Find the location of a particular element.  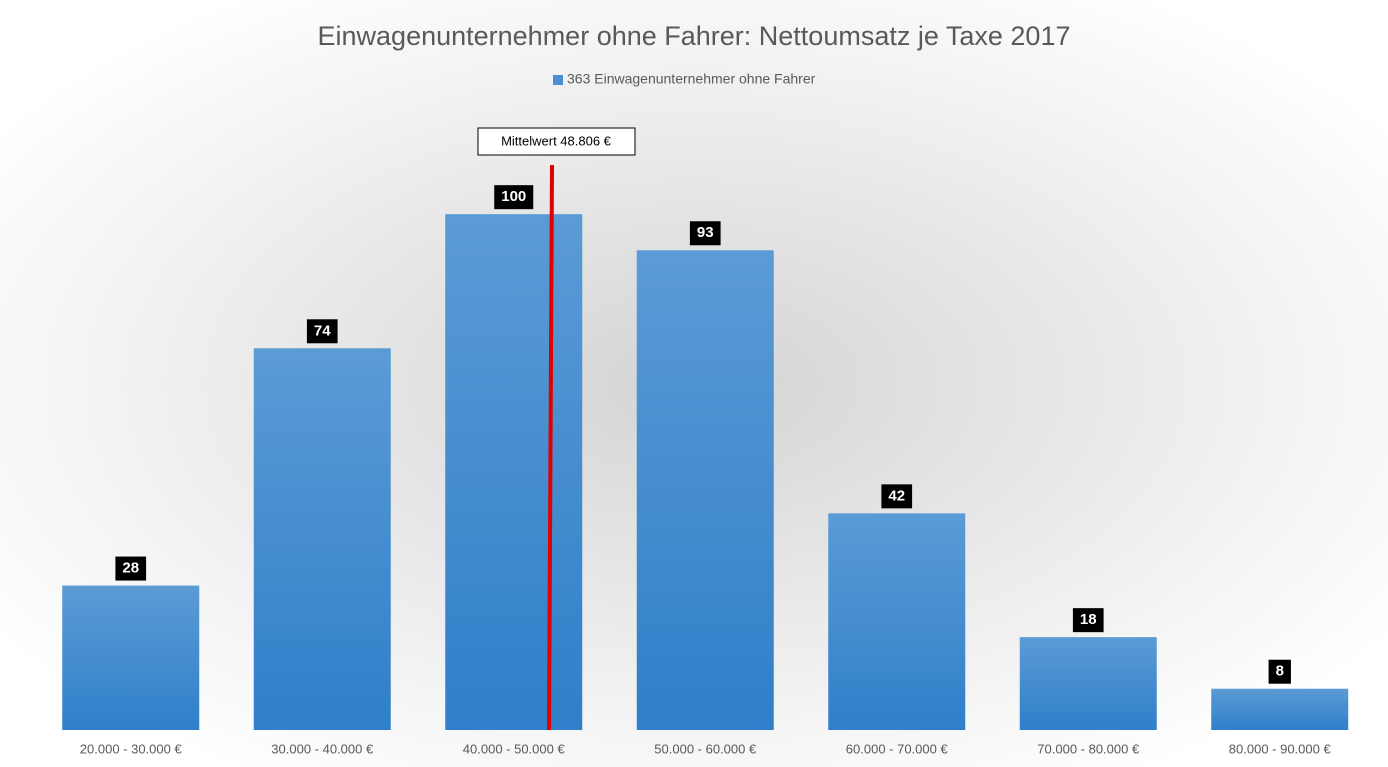

value-label: 42 is located at coordinates (896, 495).